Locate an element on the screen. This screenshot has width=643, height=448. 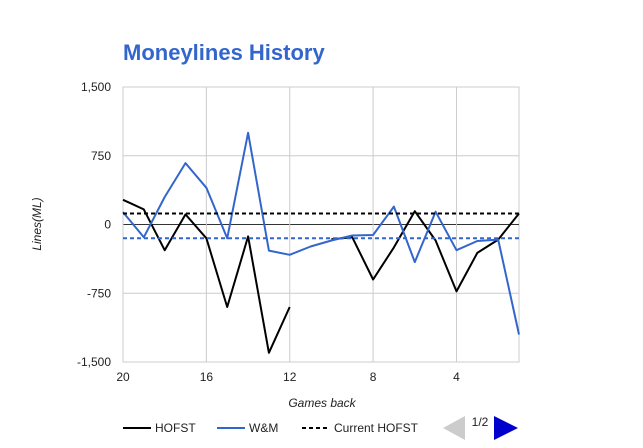
legend-label-wm: W&M is located at coordinates (263, 428).